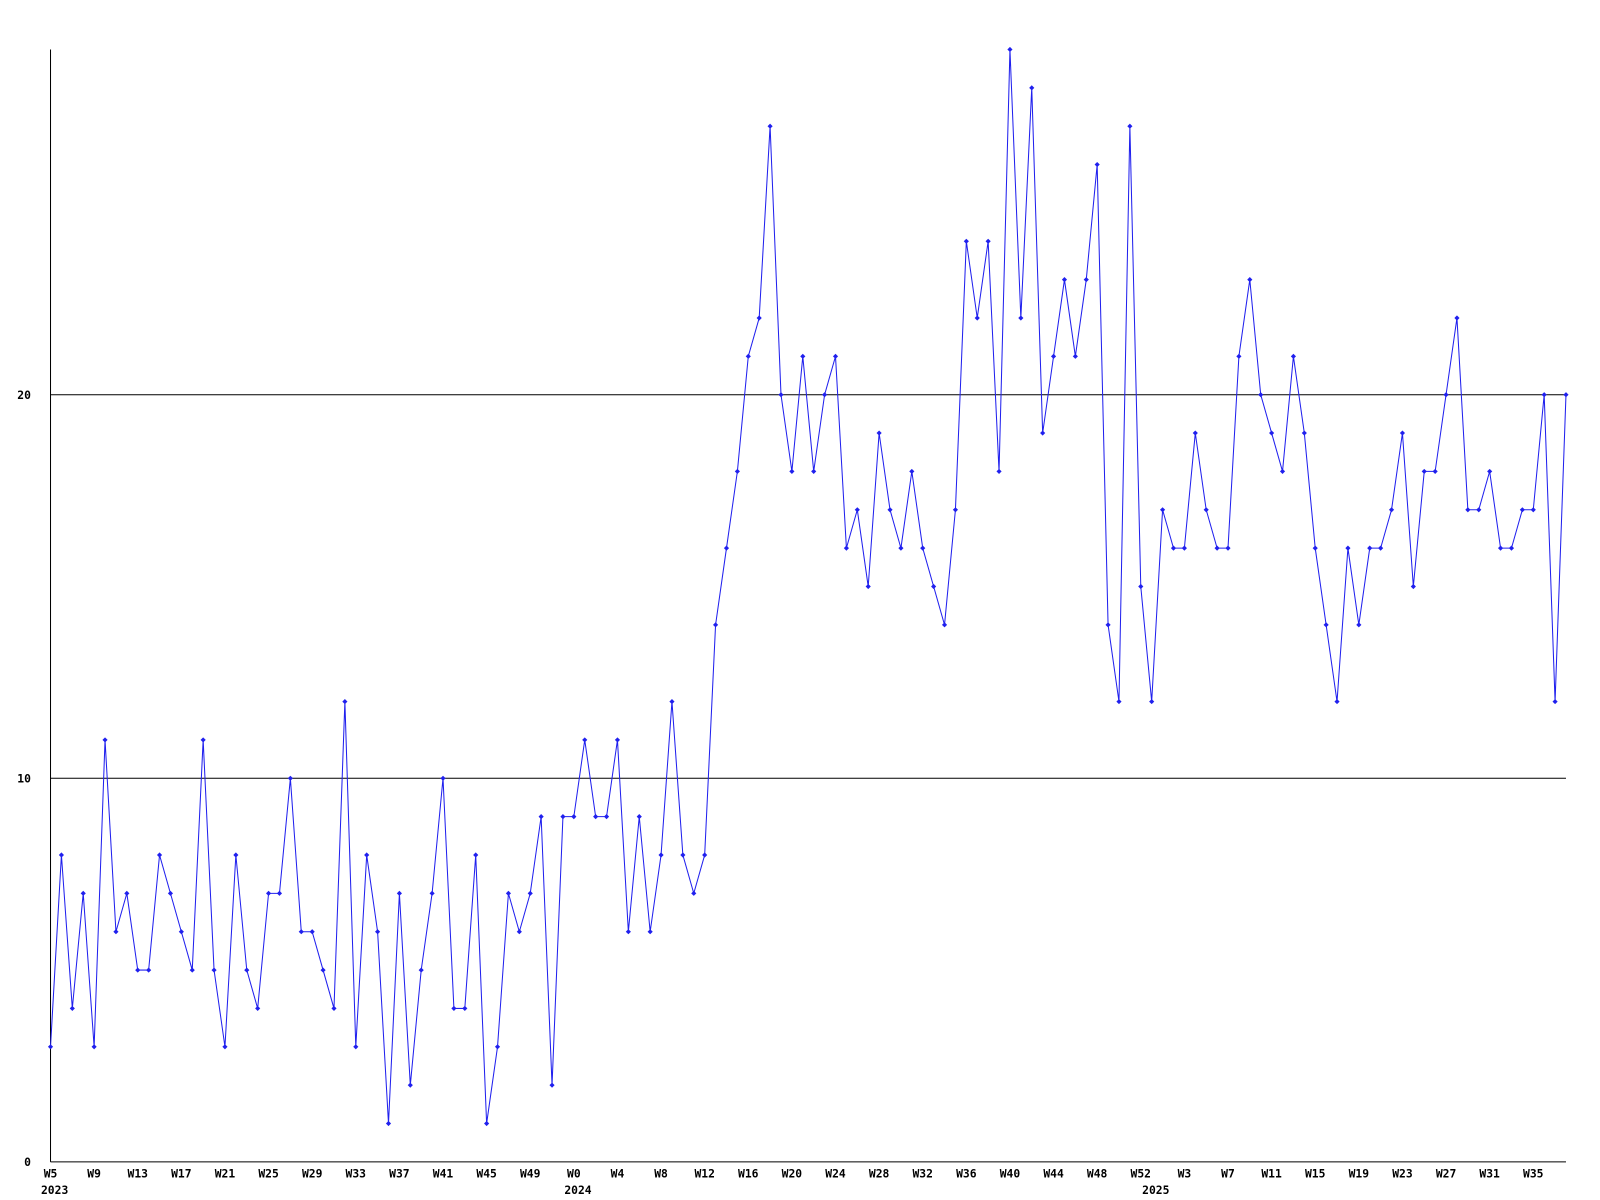 This screenshot has height=1200, width=1600. Describe the element at coordinates (181, 1173) in the screenshot. I see `x-tick-label: W17` at that location.